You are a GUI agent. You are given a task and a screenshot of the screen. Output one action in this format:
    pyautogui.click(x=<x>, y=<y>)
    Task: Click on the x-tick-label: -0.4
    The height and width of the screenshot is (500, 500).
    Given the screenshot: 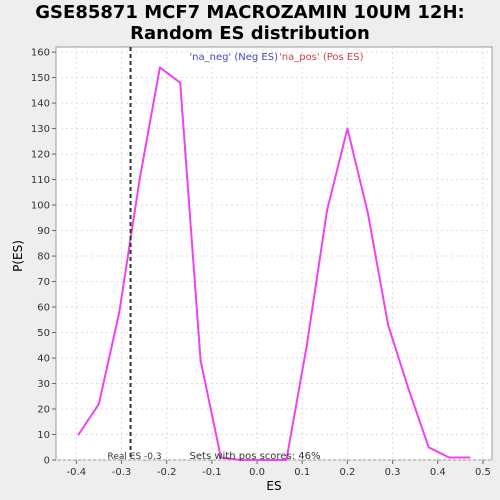 What is the action you would take?
    pyautogui.click(x=77, y=472)
    